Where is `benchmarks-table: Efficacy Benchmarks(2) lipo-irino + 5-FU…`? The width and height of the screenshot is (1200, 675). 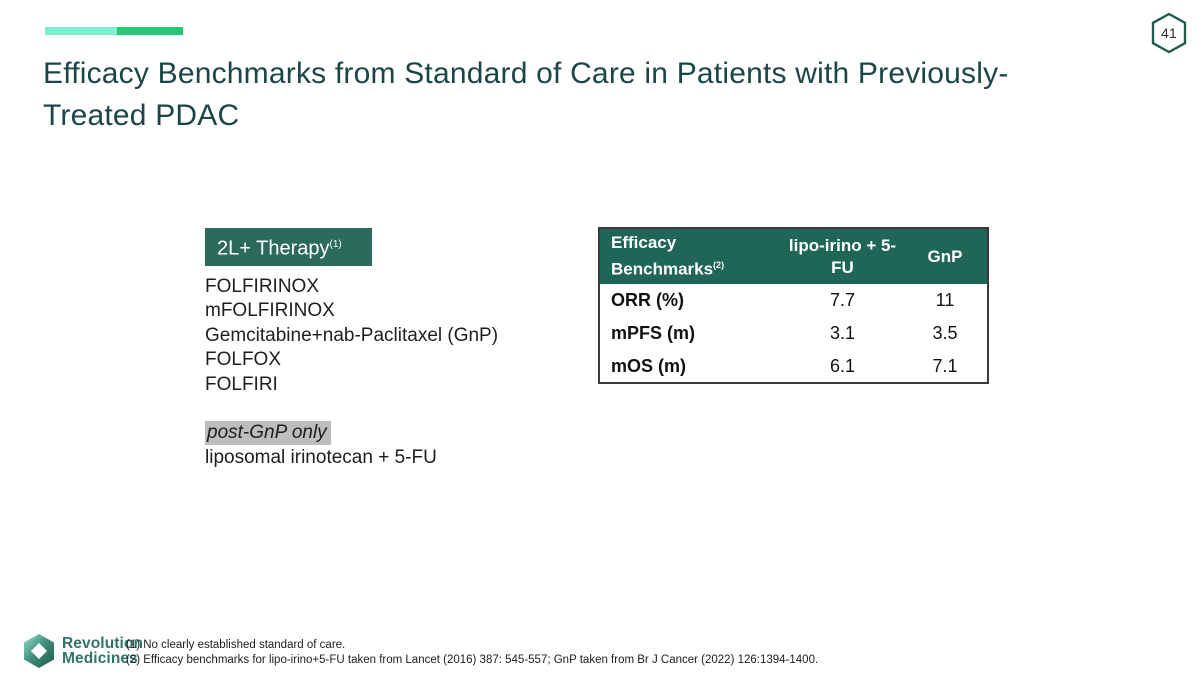
benchmarks-table: Efficacy Benchmarks(2) lipo-irino + 5-FU… is located at coordinates (793, 305).